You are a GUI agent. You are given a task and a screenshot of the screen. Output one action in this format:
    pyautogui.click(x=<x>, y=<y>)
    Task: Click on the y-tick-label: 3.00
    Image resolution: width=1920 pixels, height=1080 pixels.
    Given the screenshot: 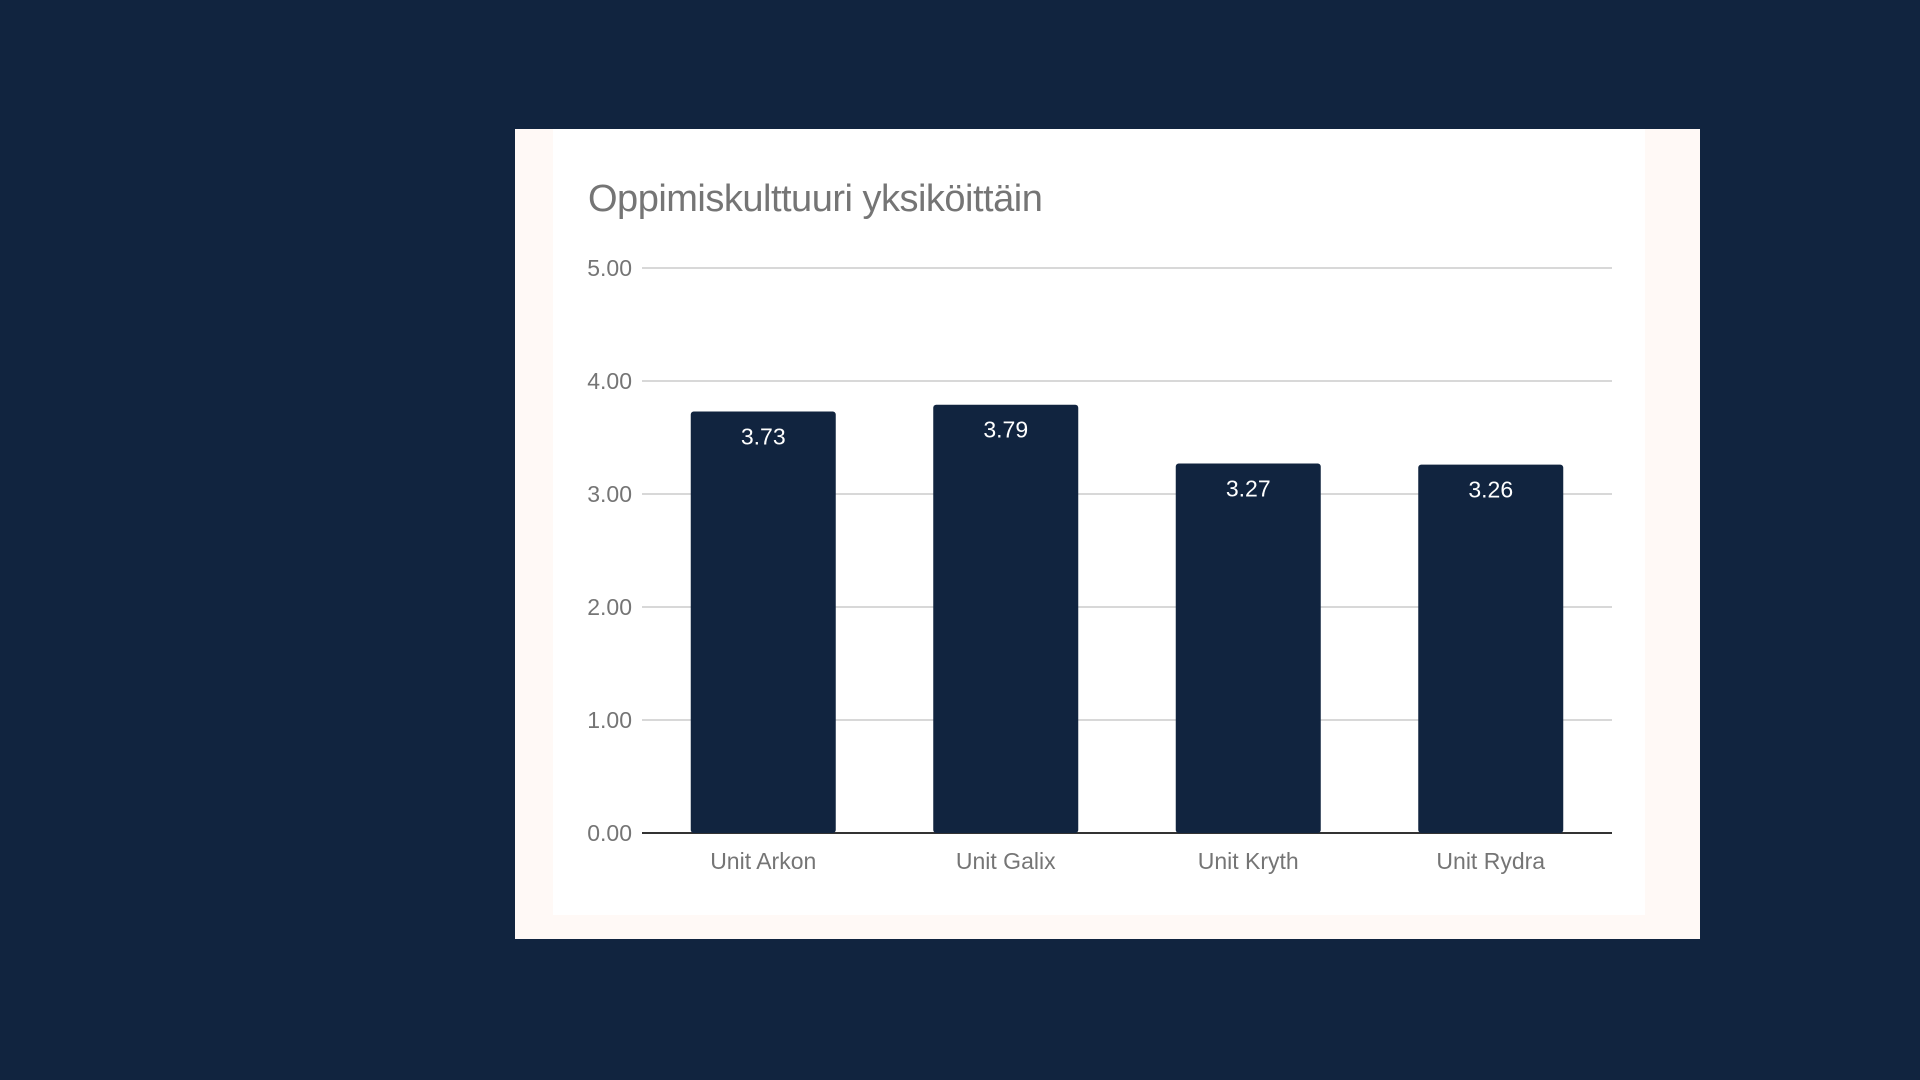 What is the action you would take?
    pyautogui.click(x=609, y=494)
    